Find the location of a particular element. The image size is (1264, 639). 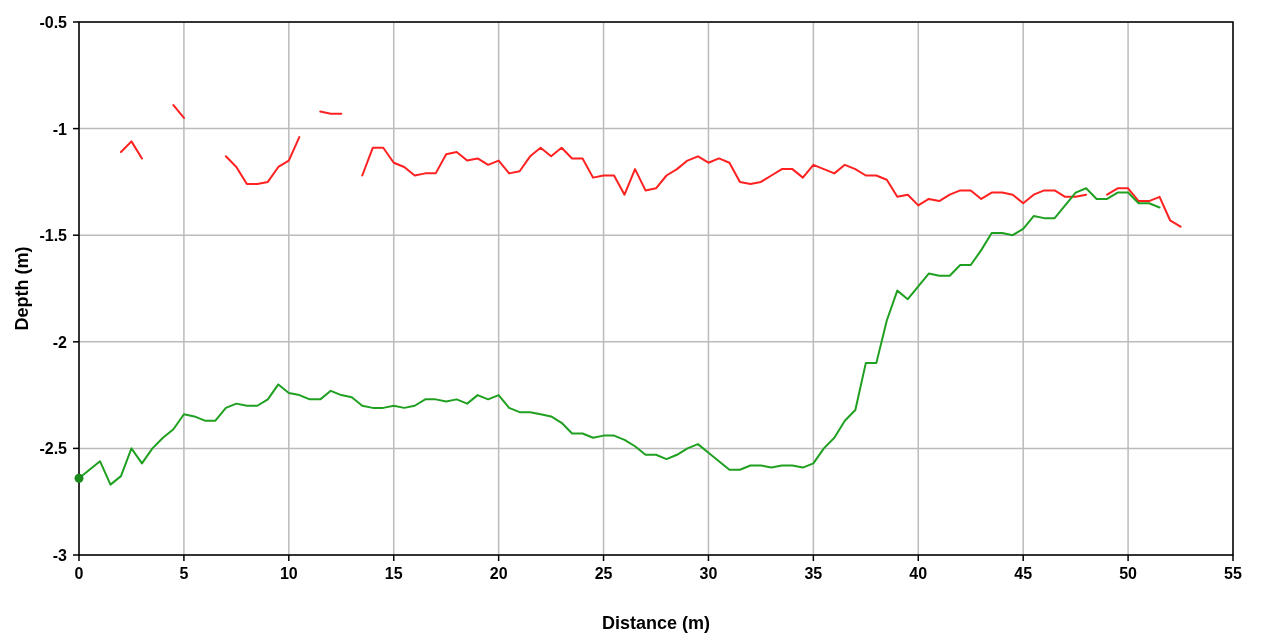

y-tick-label: -1.5 is located at coordinates (53, 236).